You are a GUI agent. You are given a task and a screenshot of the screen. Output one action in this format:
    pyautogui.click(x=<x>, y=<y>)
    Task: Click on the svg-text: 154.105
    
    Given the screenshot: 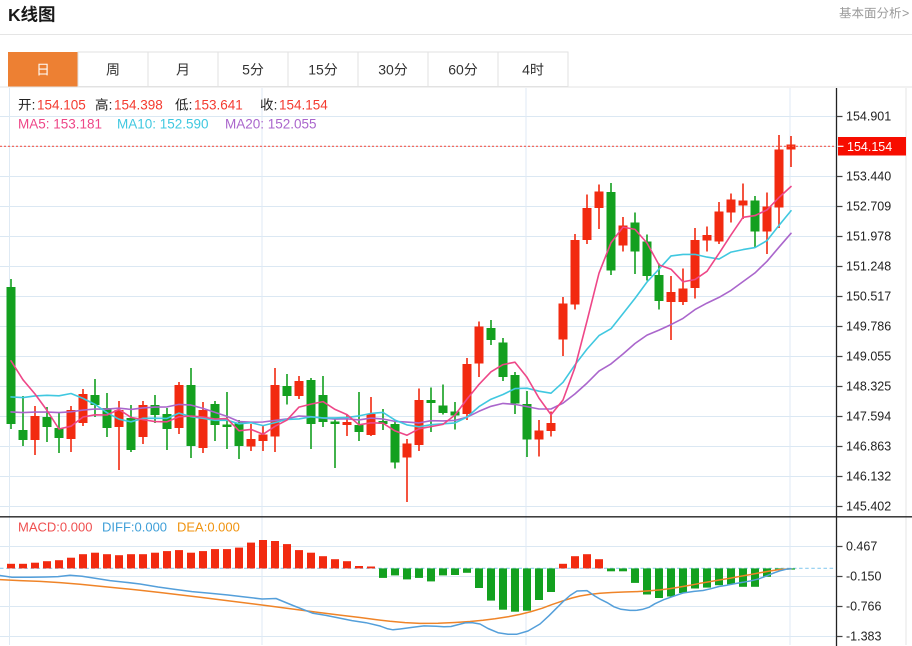 What is the action you would take?
    pyautogui.click(x=61, y=105)
    